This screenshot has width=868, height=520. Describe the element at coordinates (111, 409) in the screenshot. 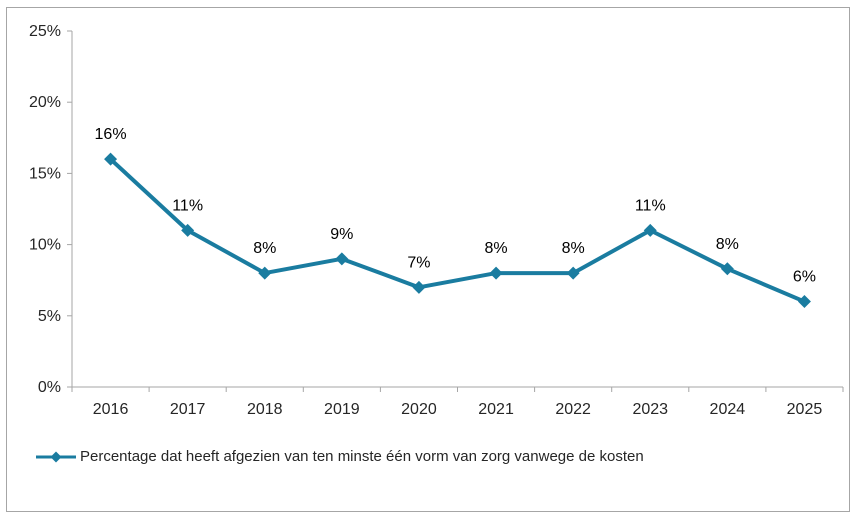

I see `x-axis-tick-label: 2016` at that location.